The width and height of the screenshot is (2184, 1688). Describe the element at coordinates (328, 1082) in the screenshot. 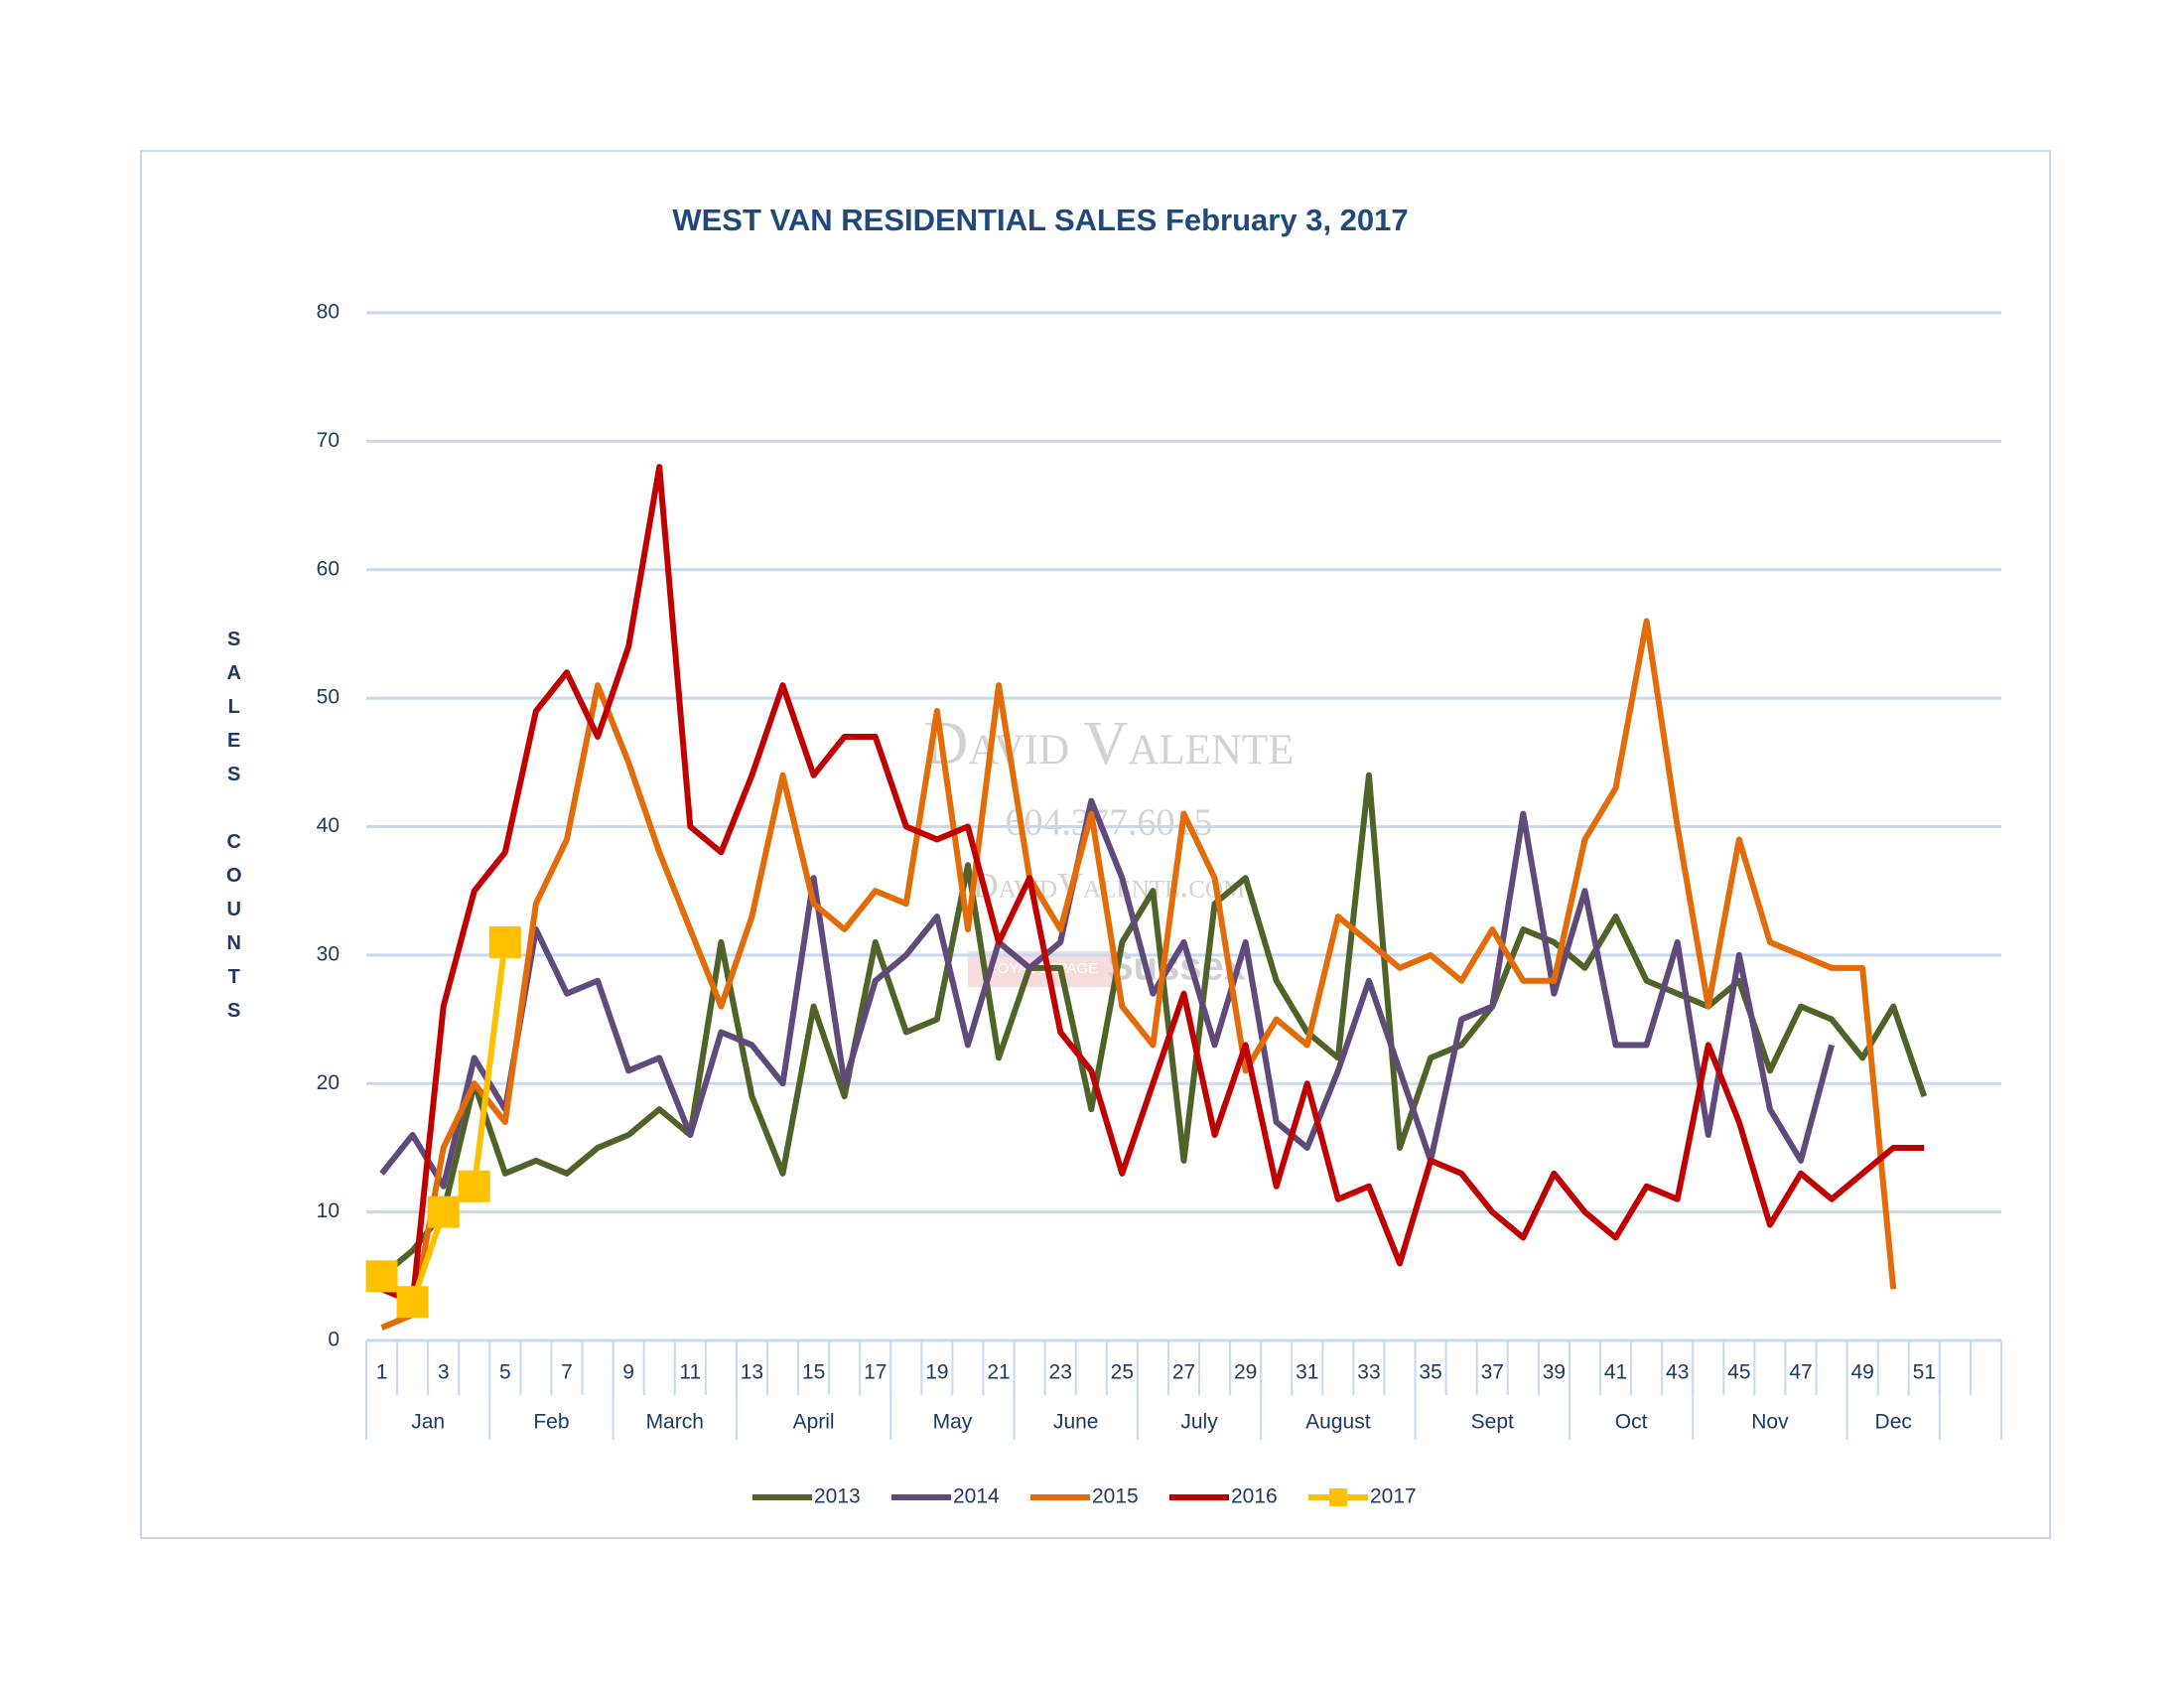

I see `y-tick-label: 20` at that location.